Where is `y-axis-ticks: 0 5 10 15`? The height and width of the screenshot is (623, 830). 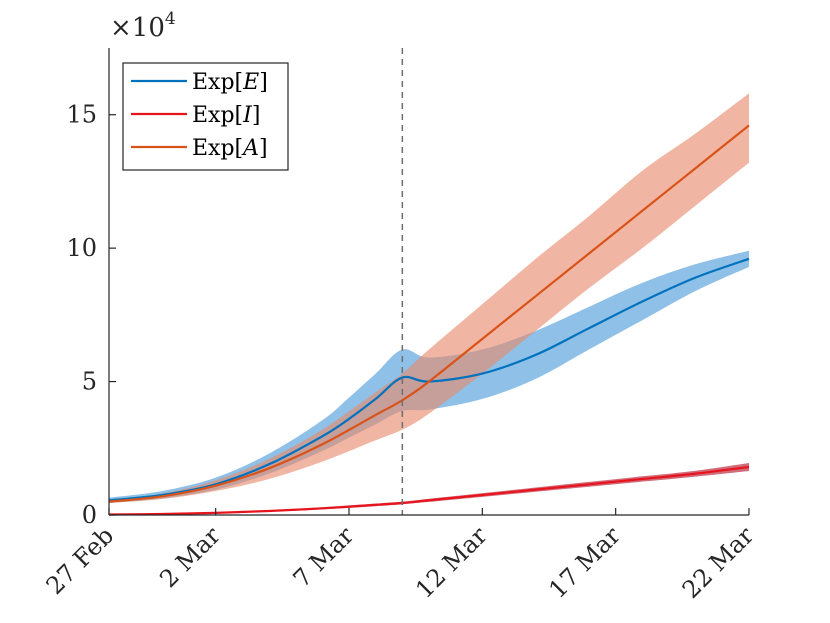 y-axis-ticks: 0 5 10 15 is located at coordinates (91, 315).